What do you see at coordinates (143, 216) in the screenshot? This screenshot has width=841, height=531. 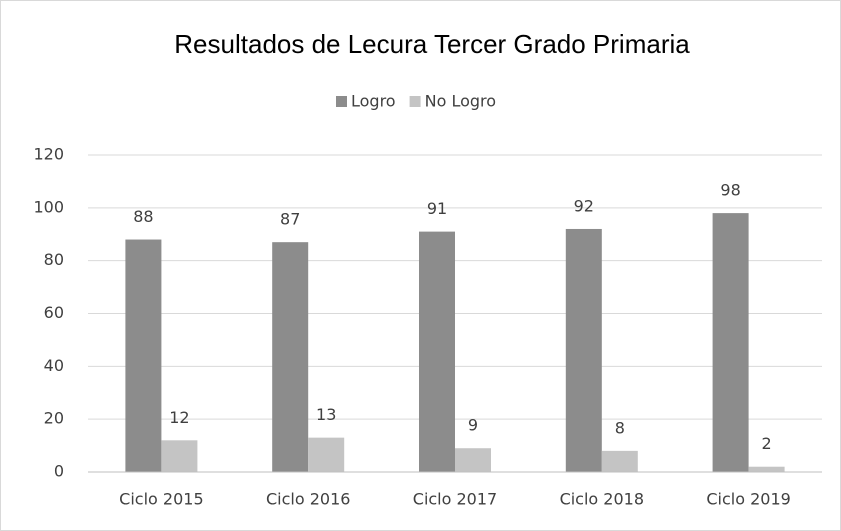 I see `data-label: 88` at bounding box center [143, 216].